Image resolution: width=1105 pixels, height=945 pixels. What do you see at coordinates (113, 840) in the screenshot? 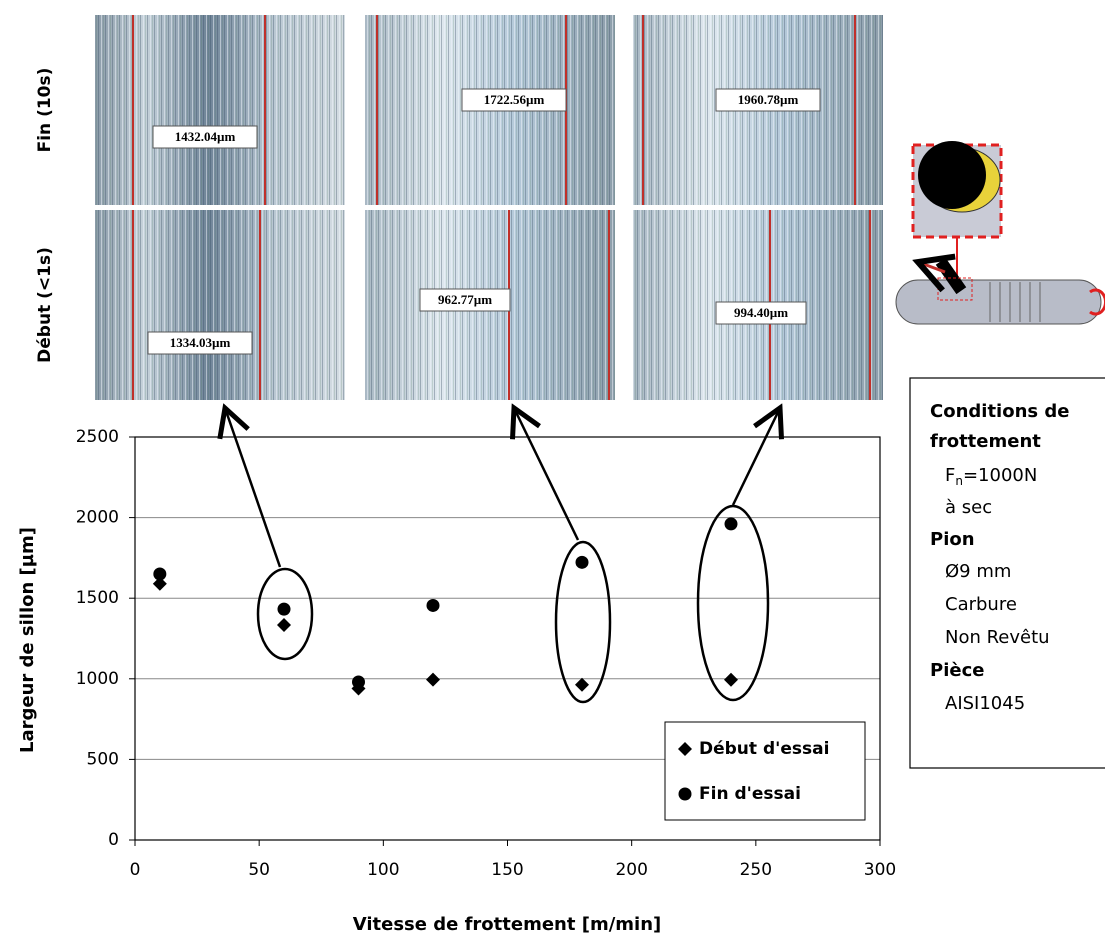
I see `y-tick-label: 0` at bounding box center [113, 840].